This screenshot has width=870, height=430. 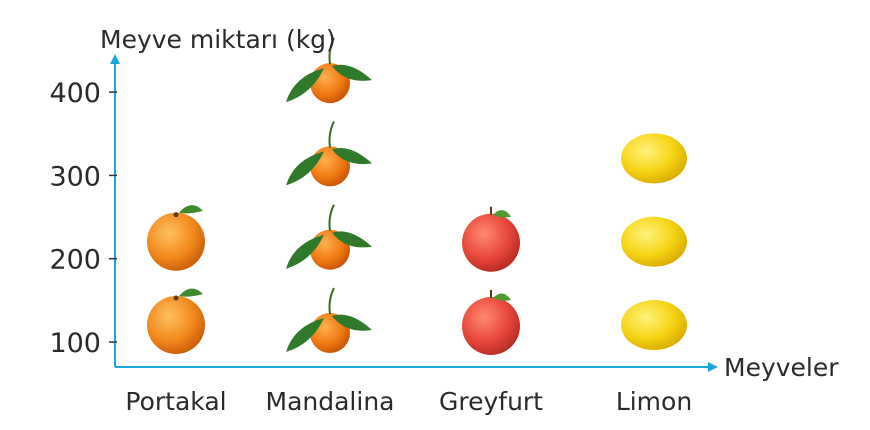 What do you see at coordinates (781, 367) in the screenshot?
I see `x-axis-label: Meyveler` at bounding box center [781, 367].